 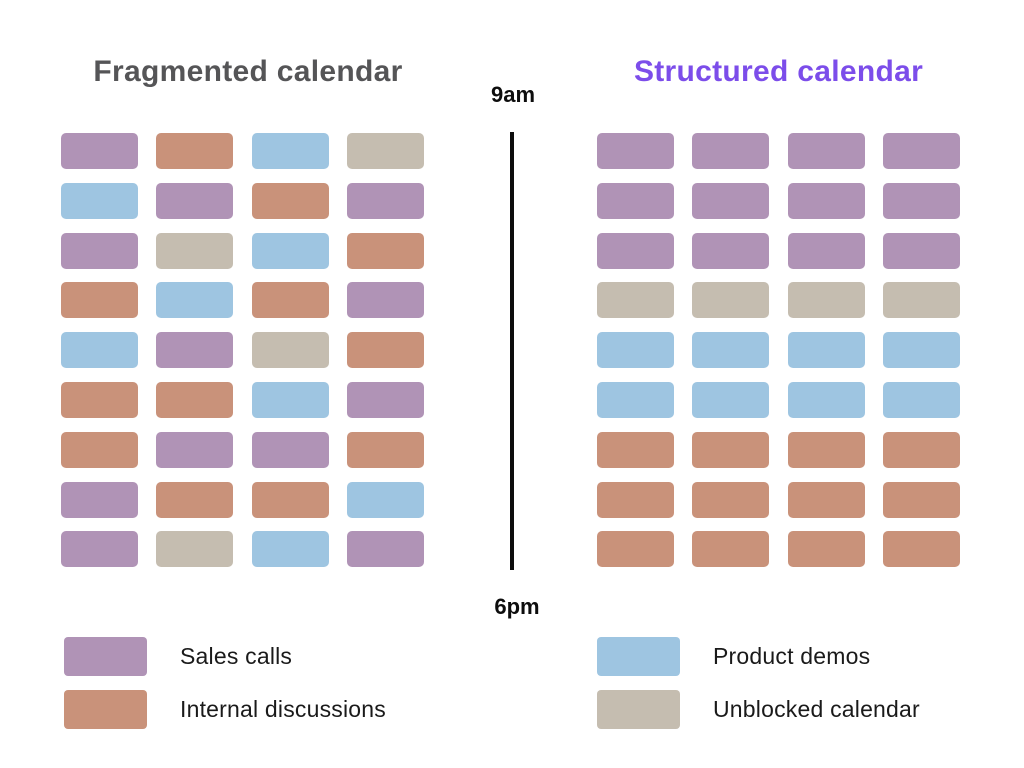 I want to click on internal-discussions-label: Internal discussions, so click(x=283, y=709).